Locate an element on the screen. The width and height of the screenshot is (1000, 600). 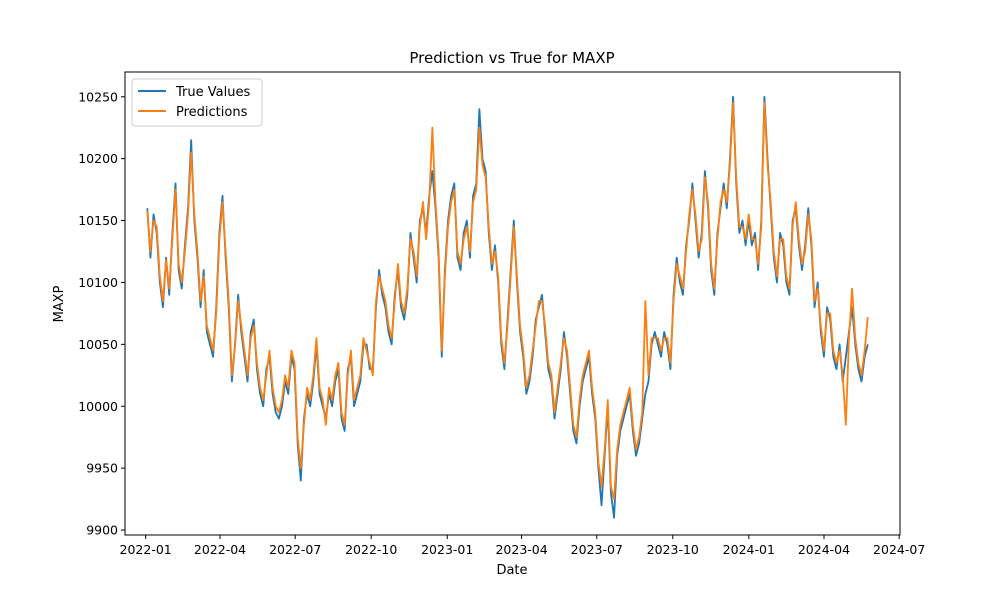
chart-title: Prediction vs True for MAXP is located at coordinates (511, 58).